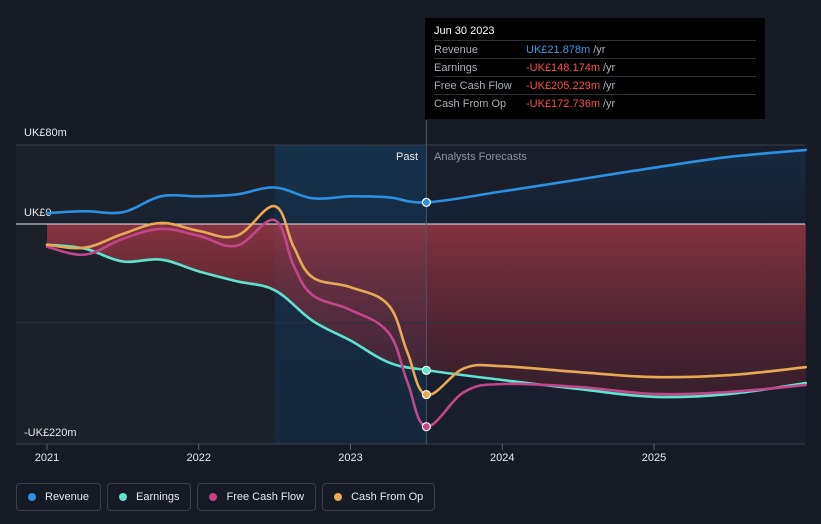  I want to click on tooltip-label: Cash From Op, so click(470, 103).